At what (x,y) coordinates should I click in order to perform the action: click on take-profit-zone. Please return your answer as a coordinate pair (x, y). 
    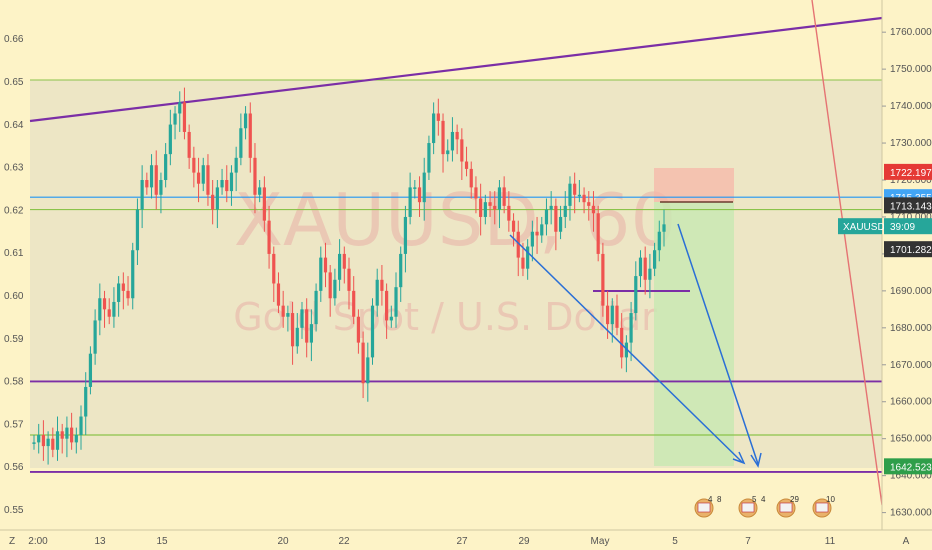
    Looking at the image, I should click on (694, 334).